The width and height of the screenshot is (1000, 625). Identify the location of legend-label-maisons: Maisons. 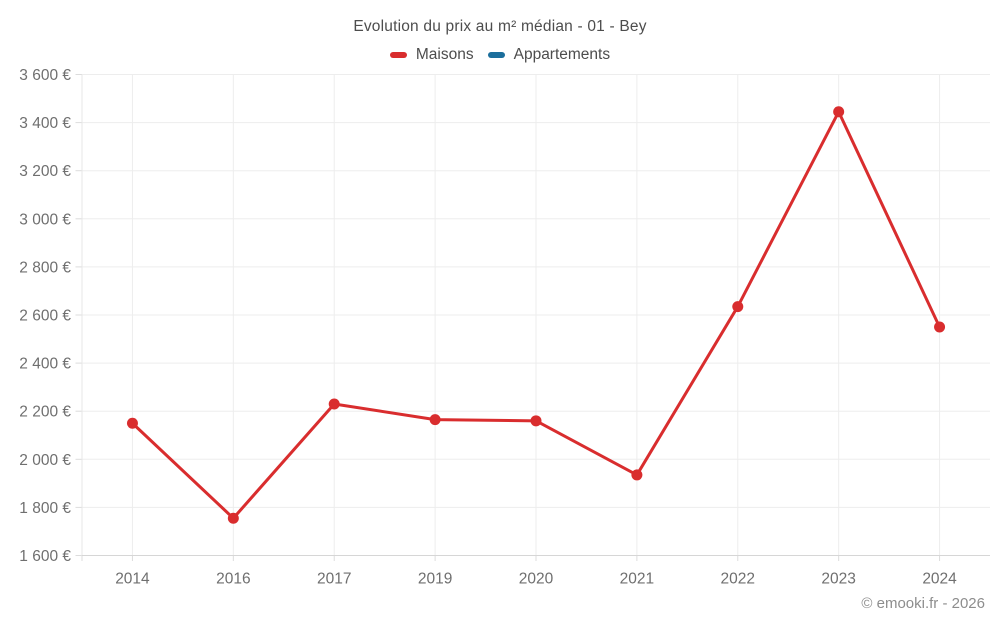
(444, 54).